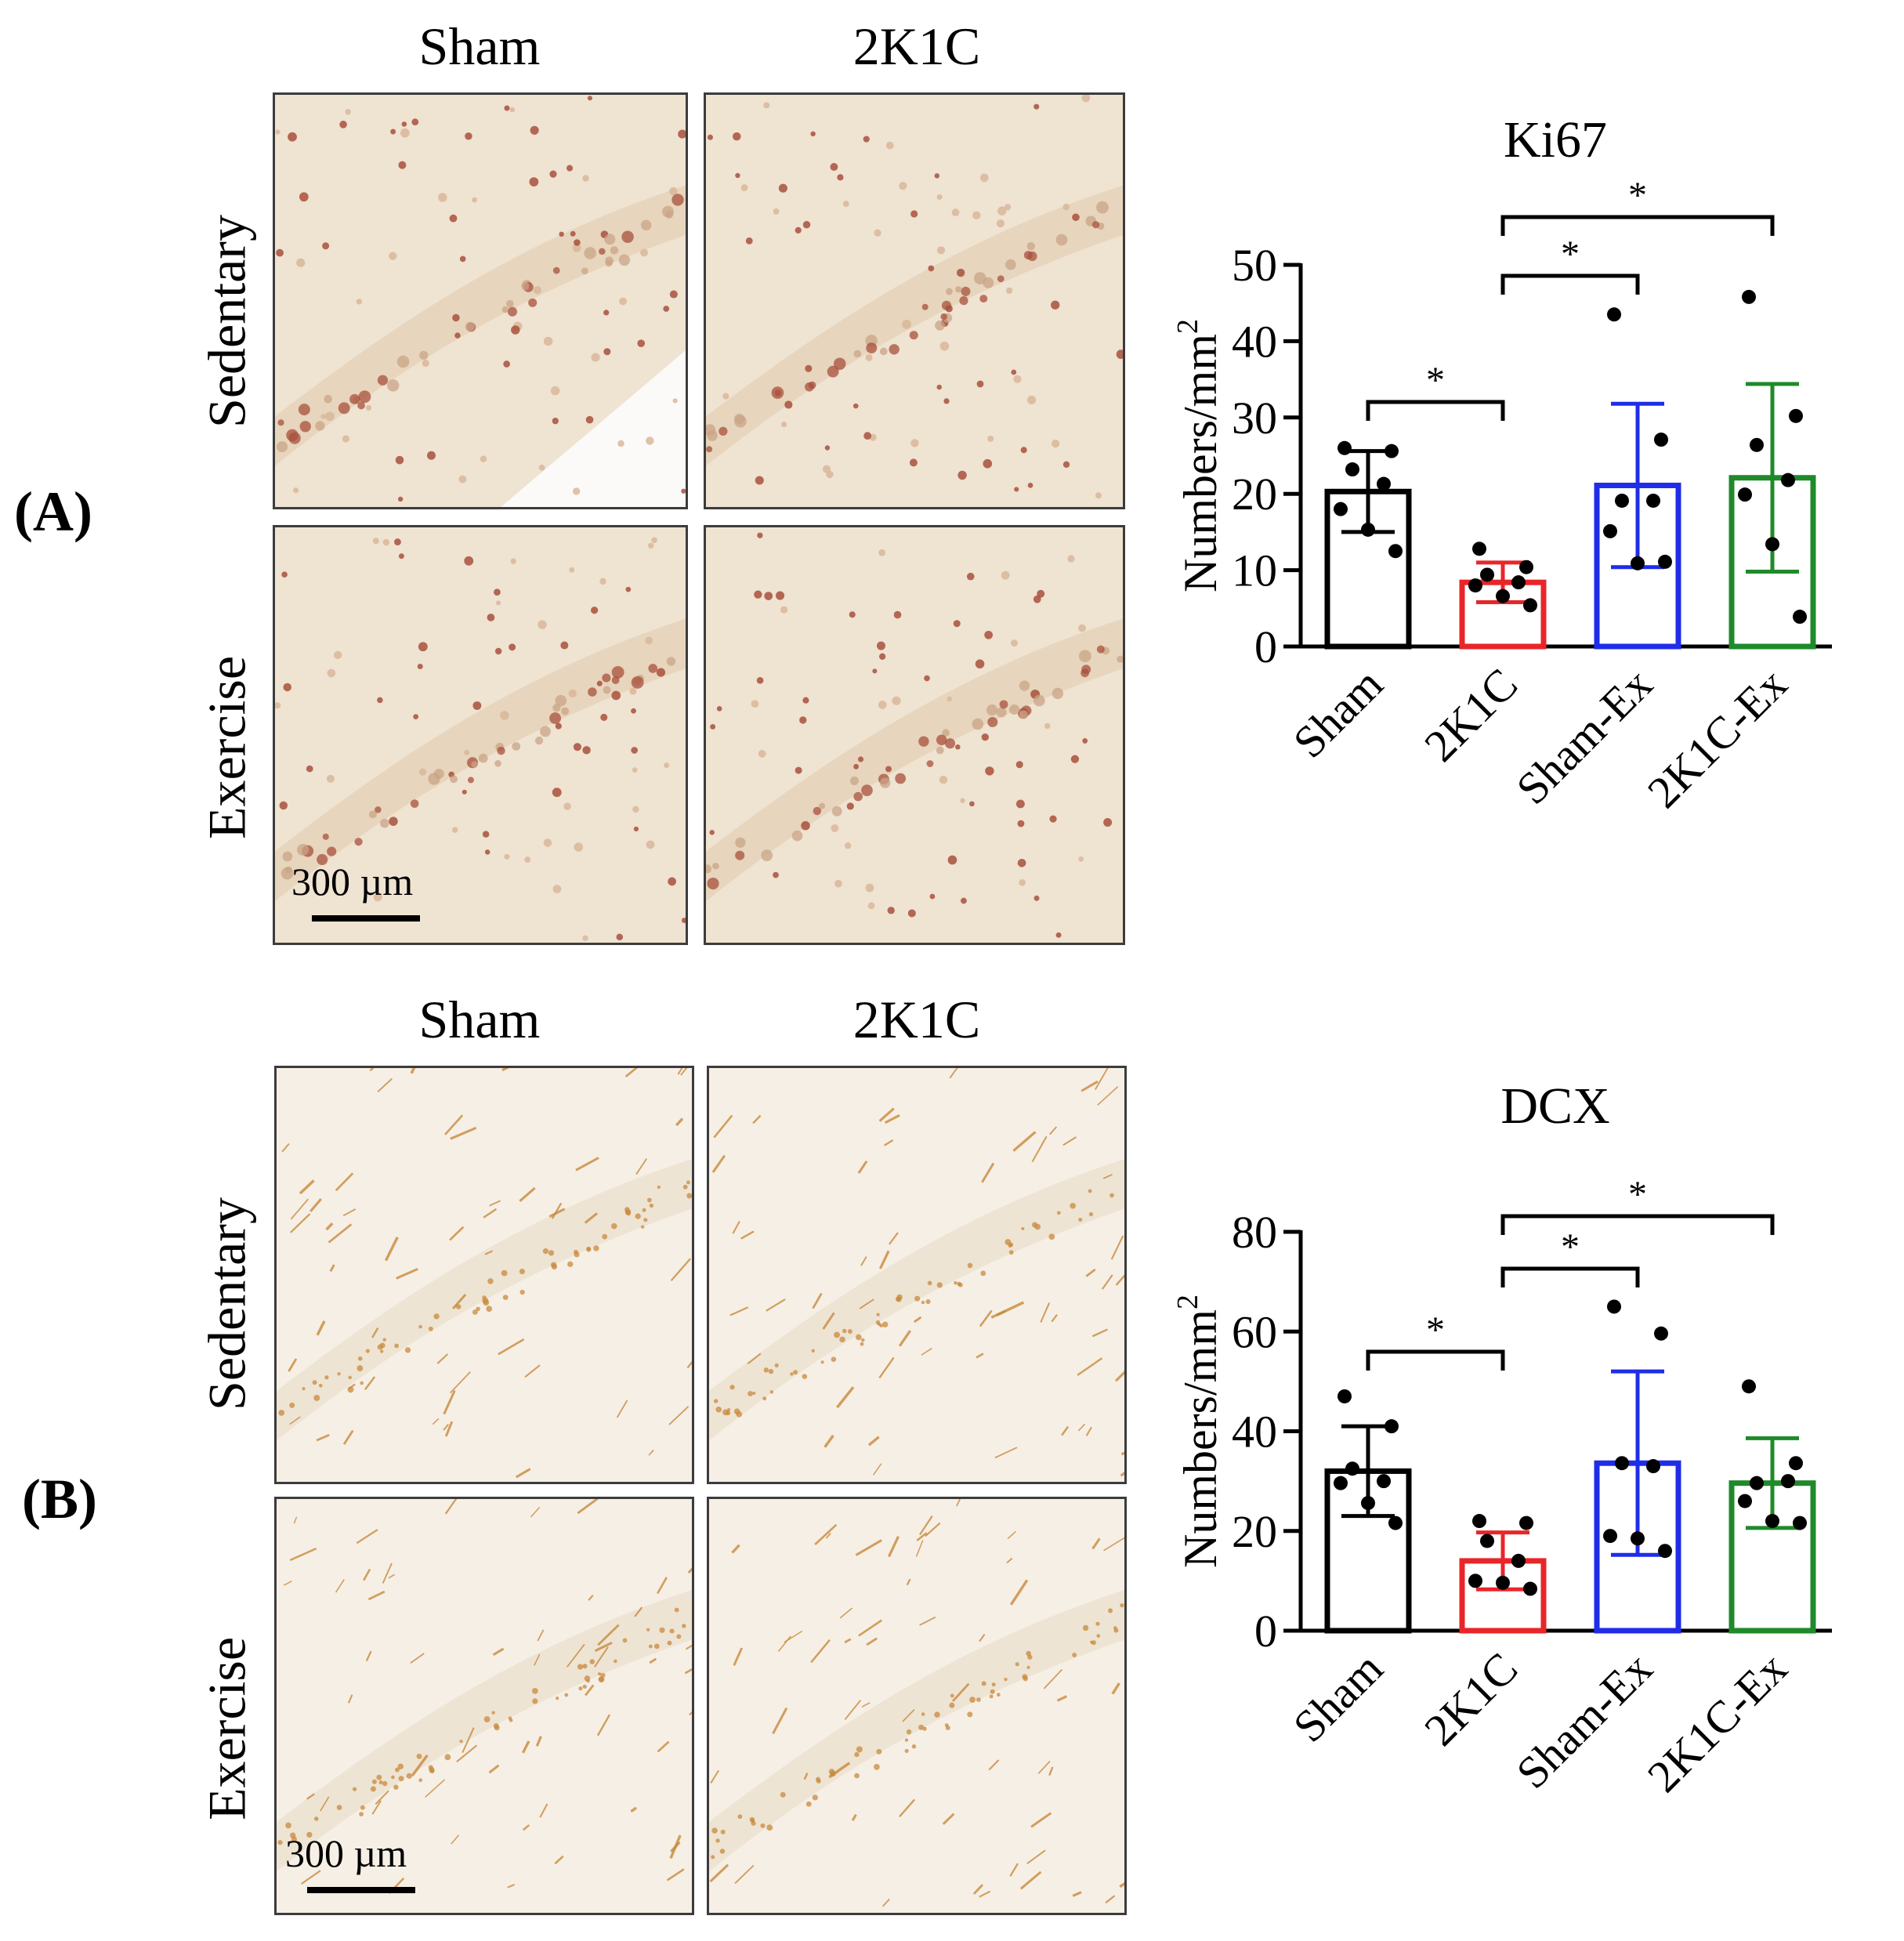 The height and width of the screenshot is (1941, 1904). I want to click on x-tick-label: Sham-Ex, so click(1585, 1720).